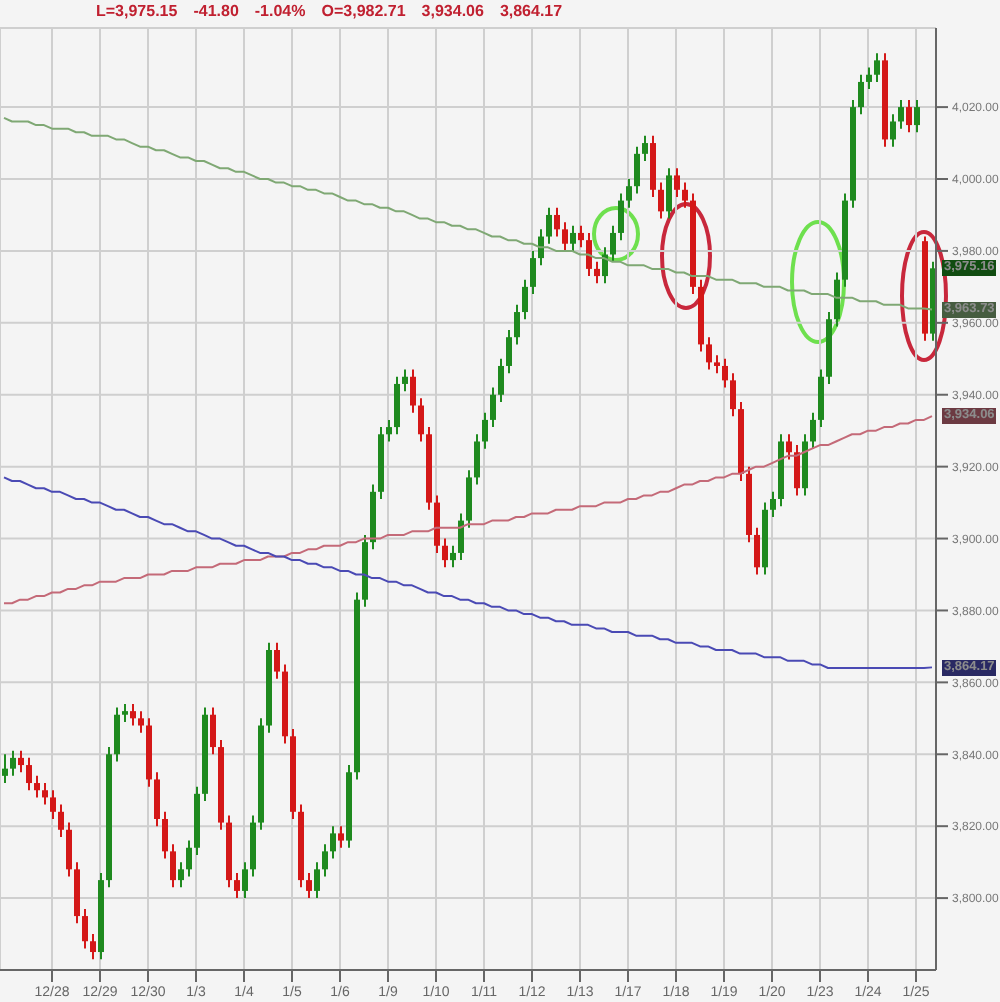 The image size is (1000, 1002). What do you see at coordinates (452, 11) in the screenshot?
I see `text: 3,934.06` at bounding box center [452, 11].